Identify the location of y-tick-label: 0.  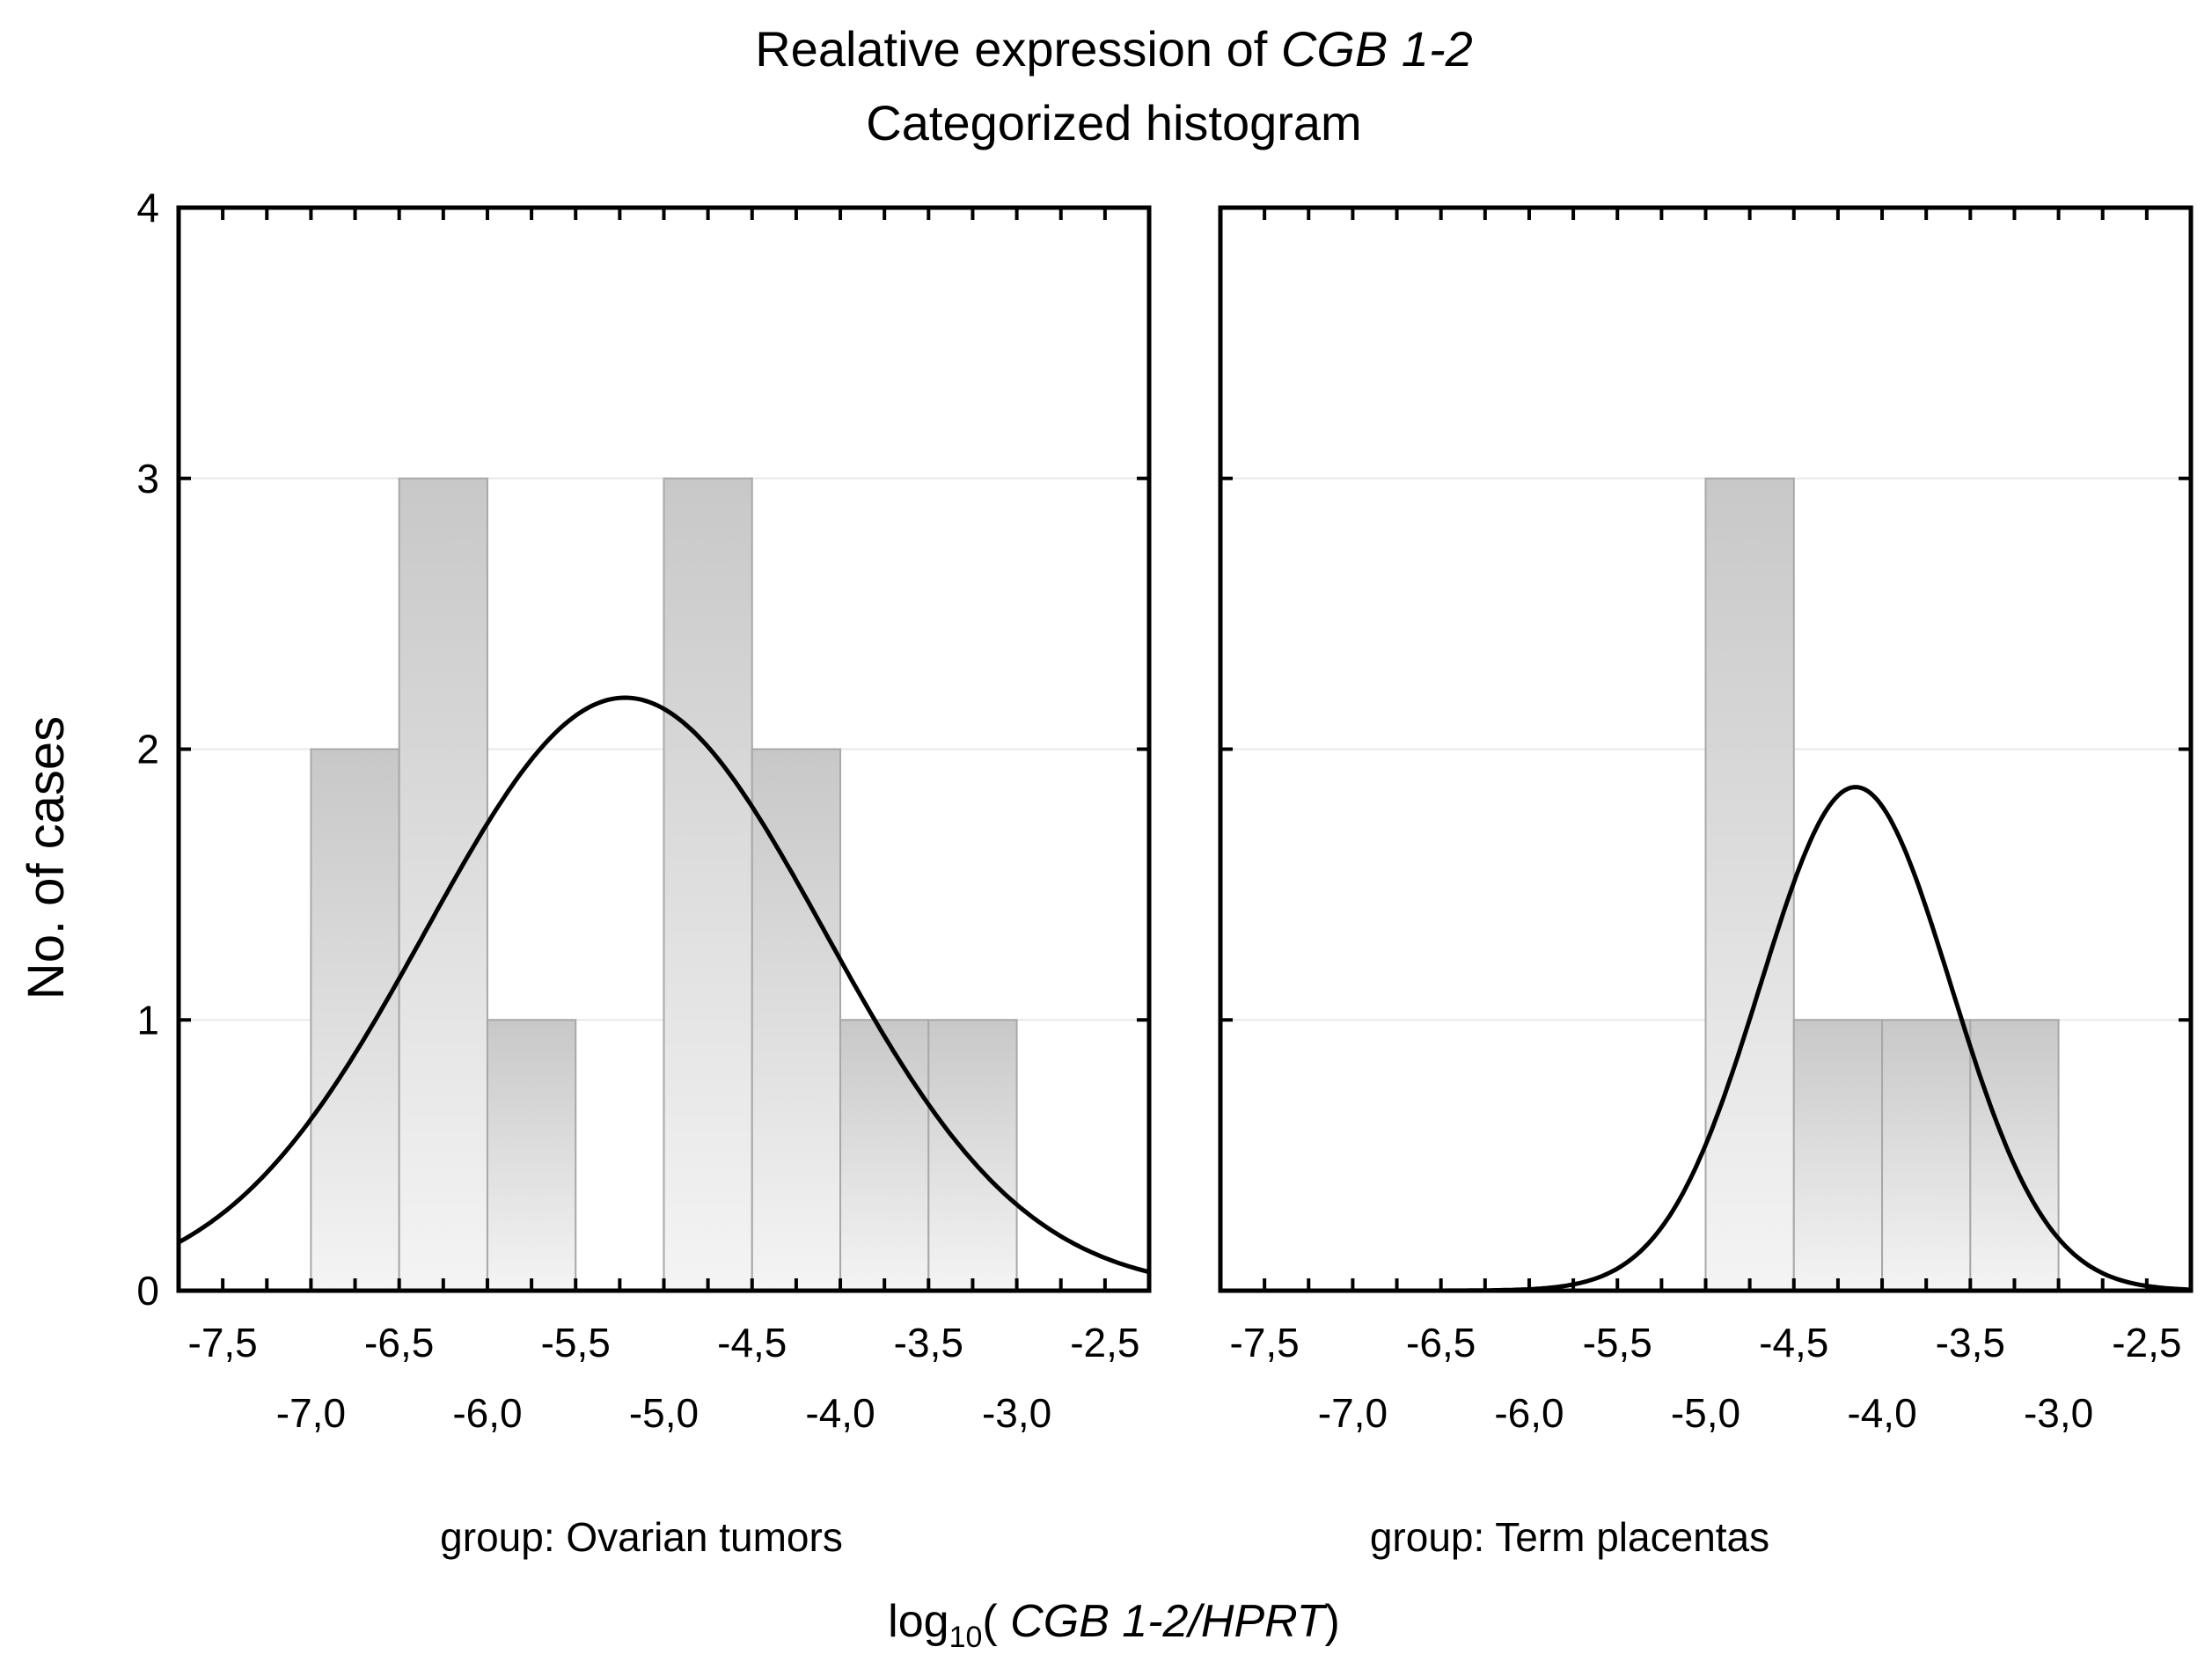
(147, 1291).